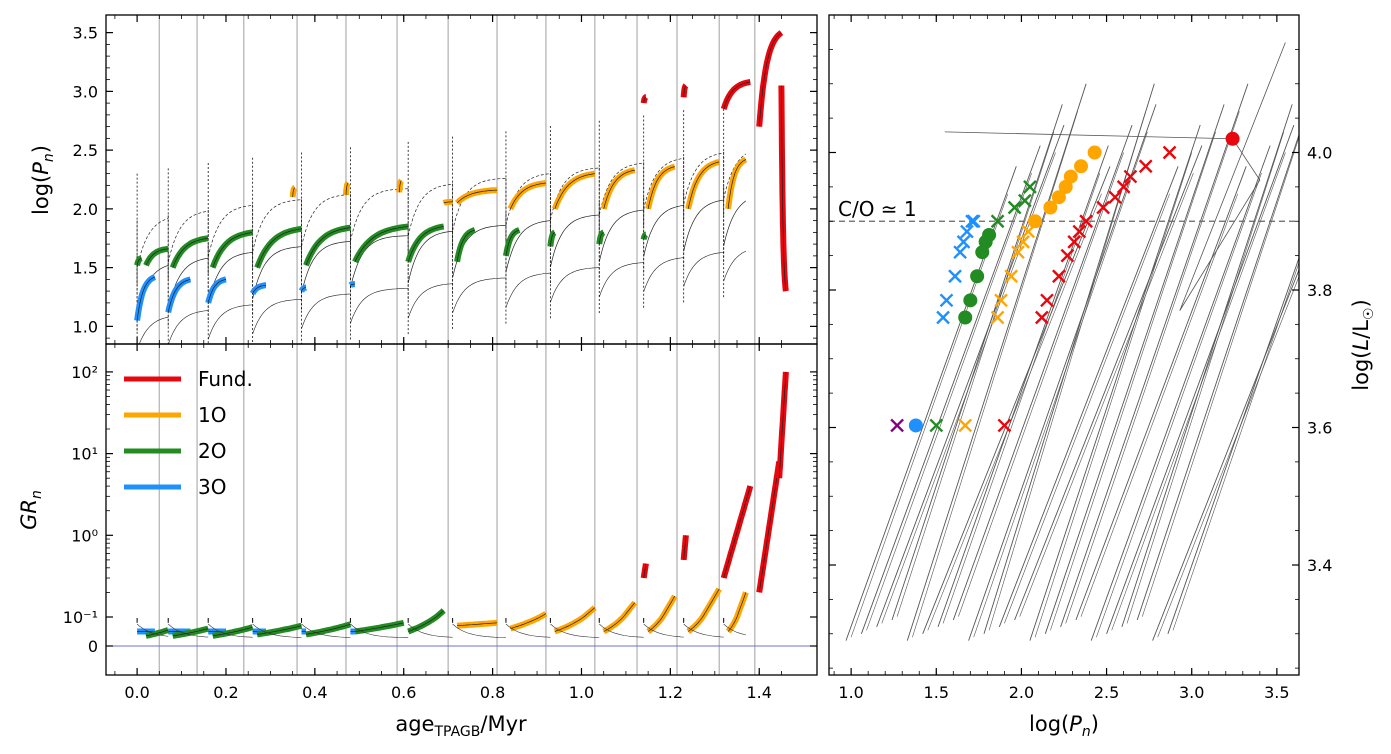 The height and width of the screenshot is (754, 1391). What do you see at coordinates (93, 646) in the screenshot?
I see `y-tick-label: 0` at bounding box center [93, 646].